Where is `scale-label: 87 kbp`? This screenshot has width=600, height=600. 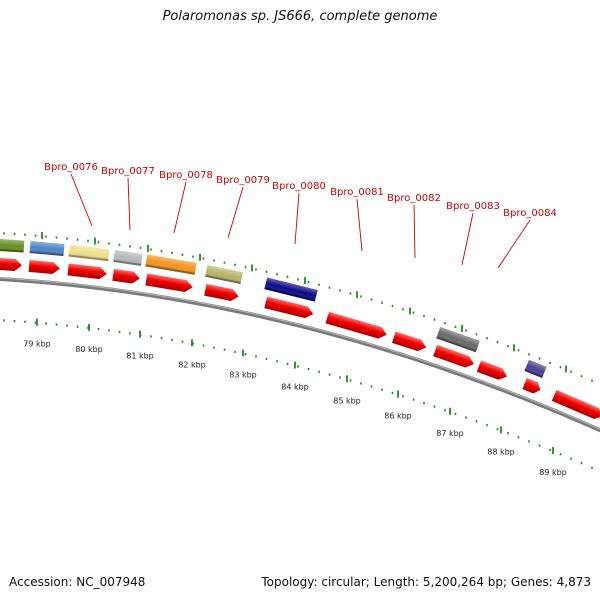
scale-label: 87 kbp is located at coordinates (450, 433).